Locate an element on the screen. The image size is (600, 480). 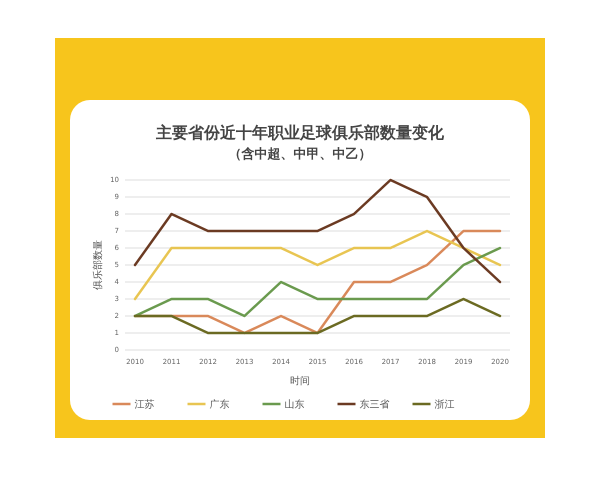
legend-label: 东三省 is located at coordinates (375, 404).